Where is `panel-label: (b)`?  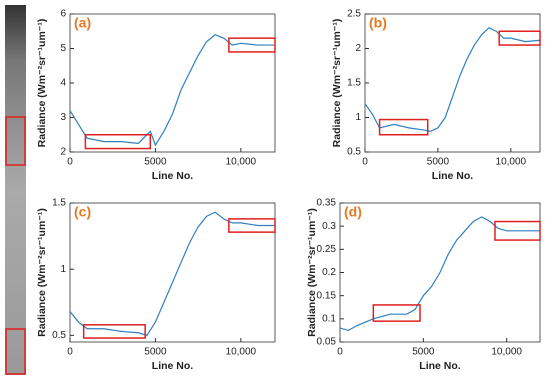
panel-label: (b) is located at coordinates (378, 23).